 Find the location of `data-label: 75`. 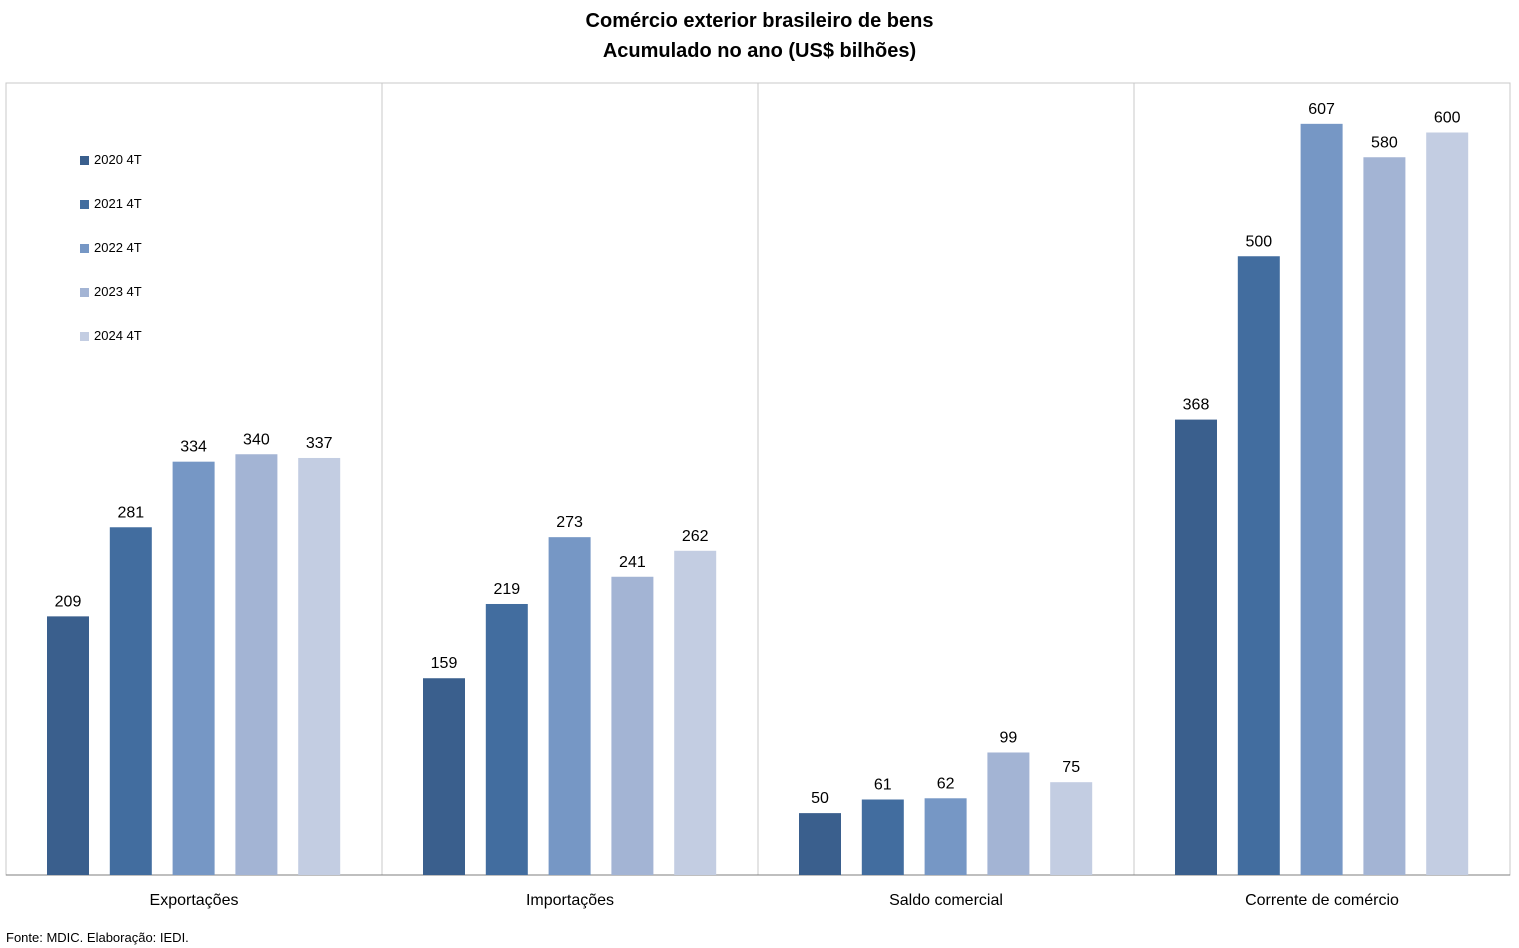

data-label: 75 is located at coordinates (1071, 767).